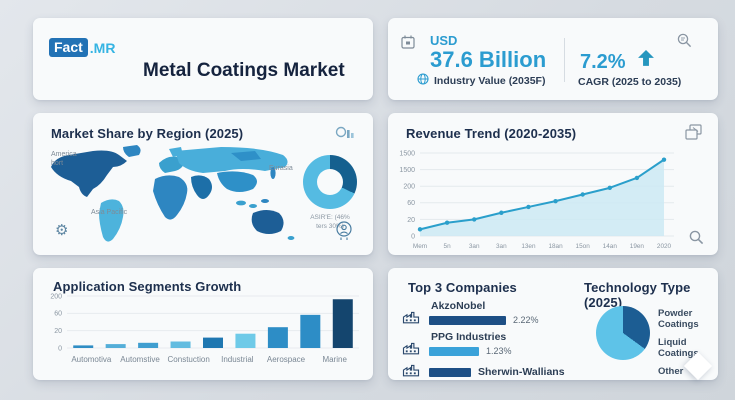 The height and width of the screenshot is (400, 735). I want to click on donut-caption: ASIR'E: (46% ters 30%), so click(330, 222).